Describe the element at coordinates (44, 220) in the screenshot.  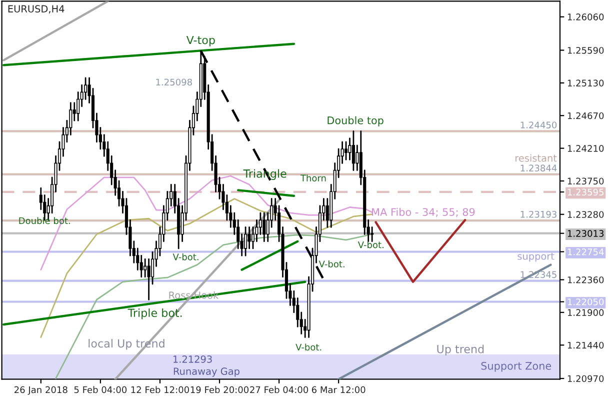
I see `annotation: Double bot.` at that location.